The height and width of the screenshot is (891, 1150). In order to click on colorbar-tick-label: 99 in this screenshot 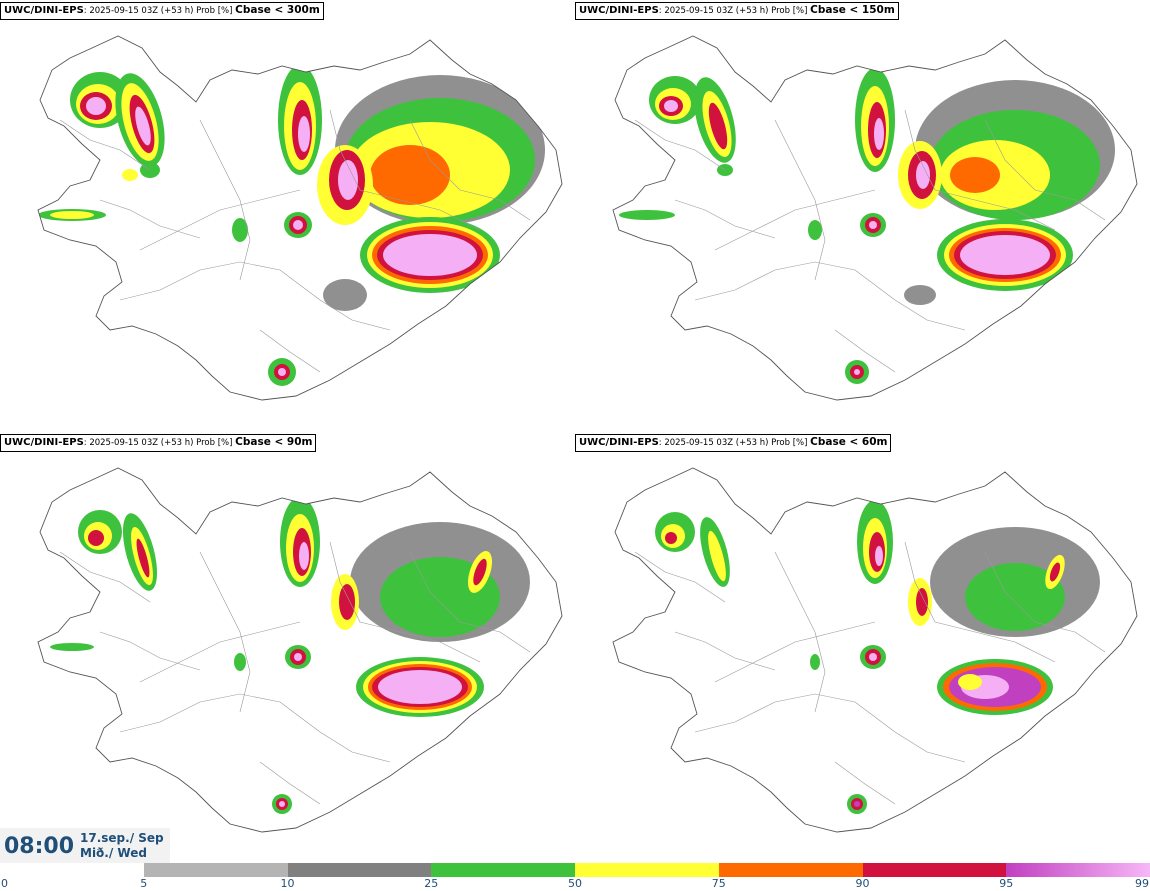, I will do `click(1142, 883)`.